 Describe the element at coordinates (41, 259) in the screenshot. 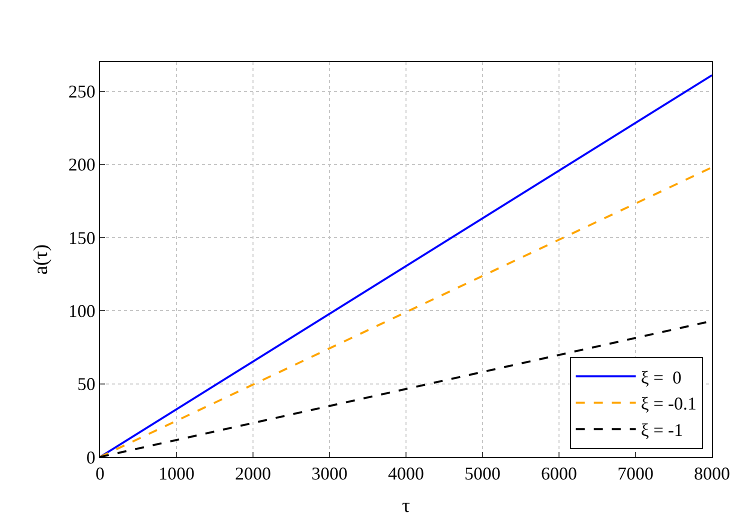

I see `y-axis-title: a(τ)` at that location.